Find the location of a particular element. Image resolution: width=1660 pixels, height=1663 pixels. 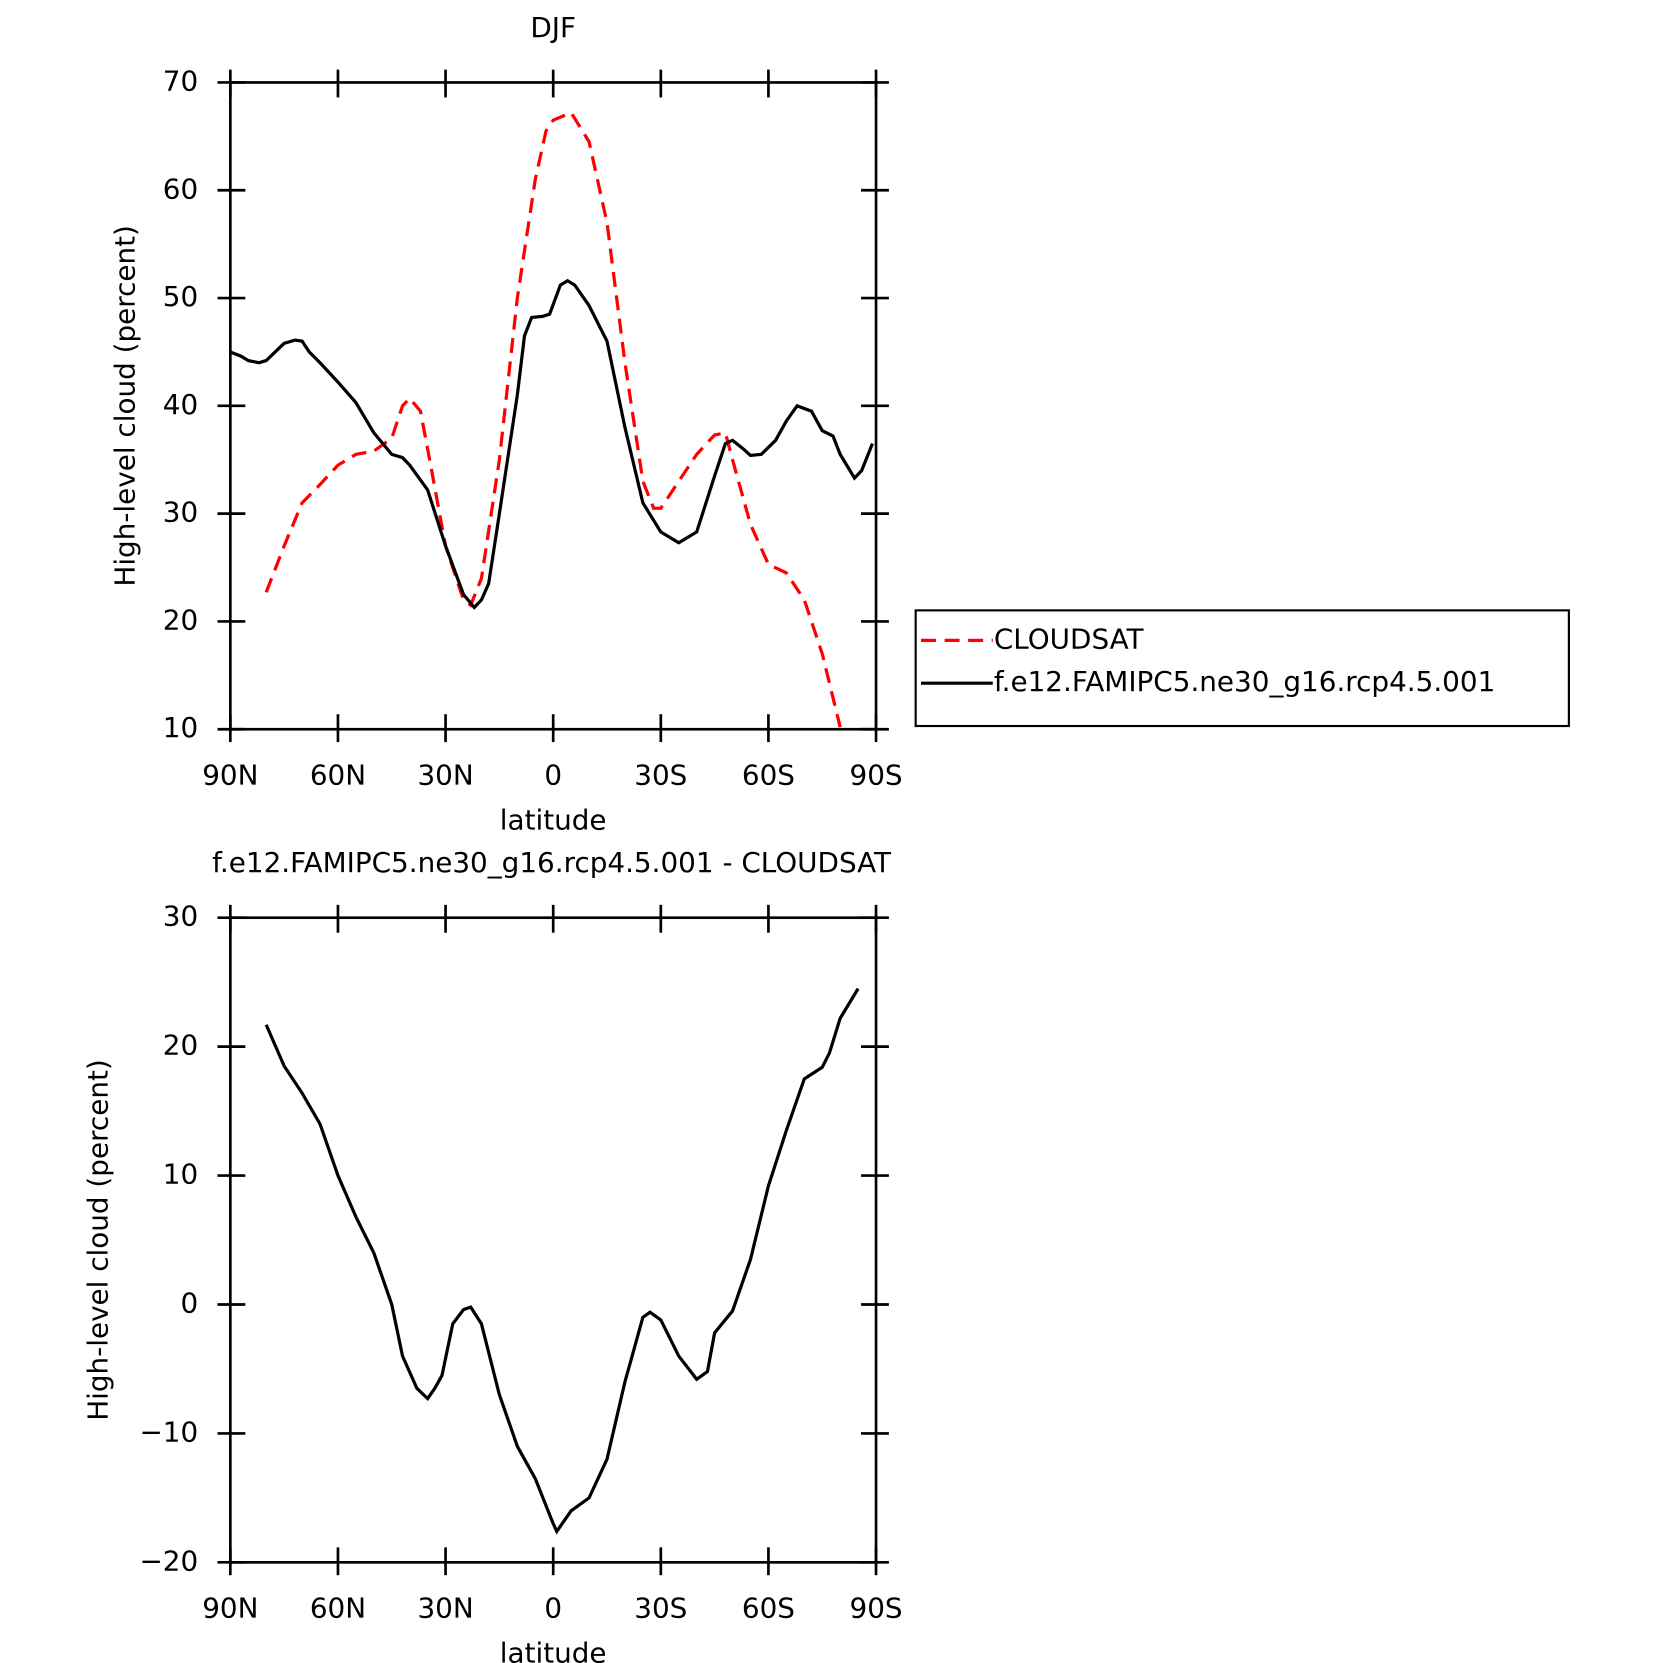

y-tick-label: 50 is located at coordinates (180, 296).